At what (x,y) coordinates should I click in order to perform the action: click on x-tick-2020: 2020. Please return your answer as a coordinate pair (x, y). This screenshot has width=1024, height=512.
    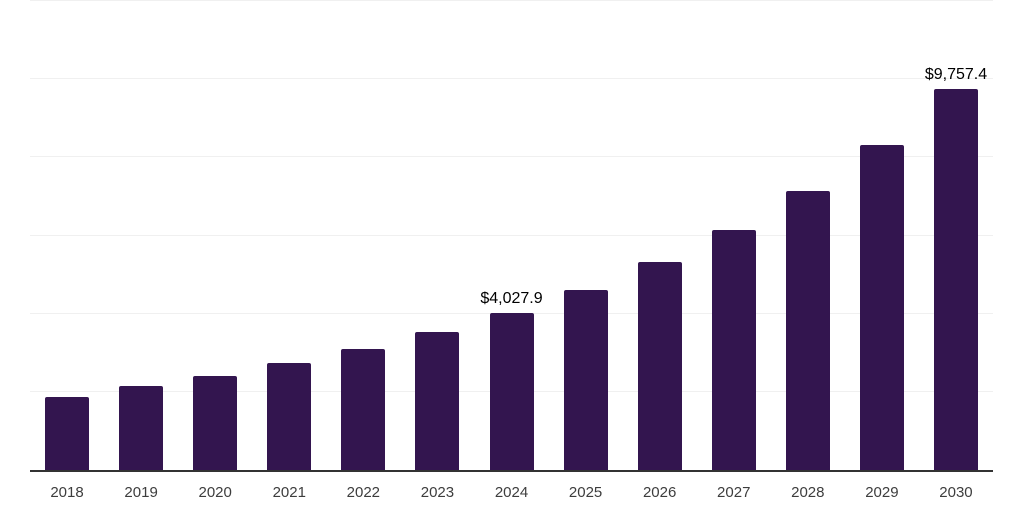
    Looking at the image, I should click on (215, 492).